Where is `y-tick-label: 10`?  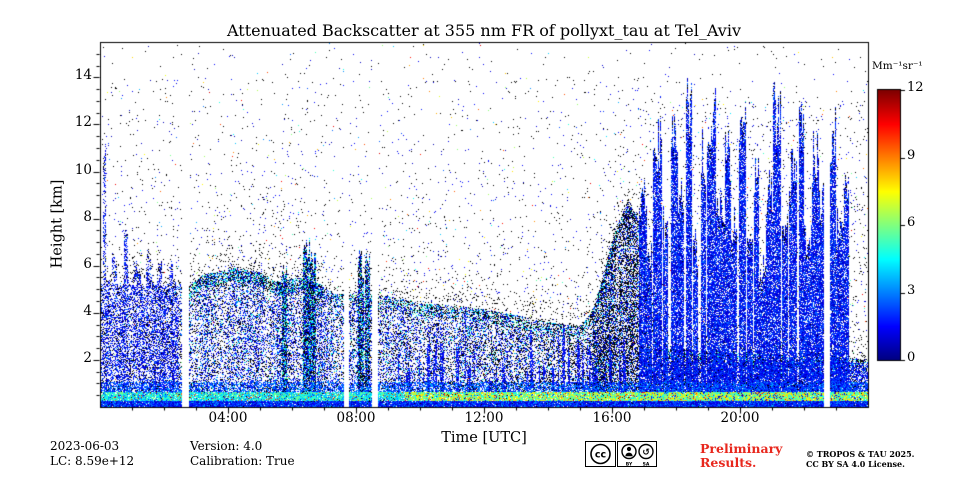
y-tick-label: 10 is located at coordinates (83, 169).